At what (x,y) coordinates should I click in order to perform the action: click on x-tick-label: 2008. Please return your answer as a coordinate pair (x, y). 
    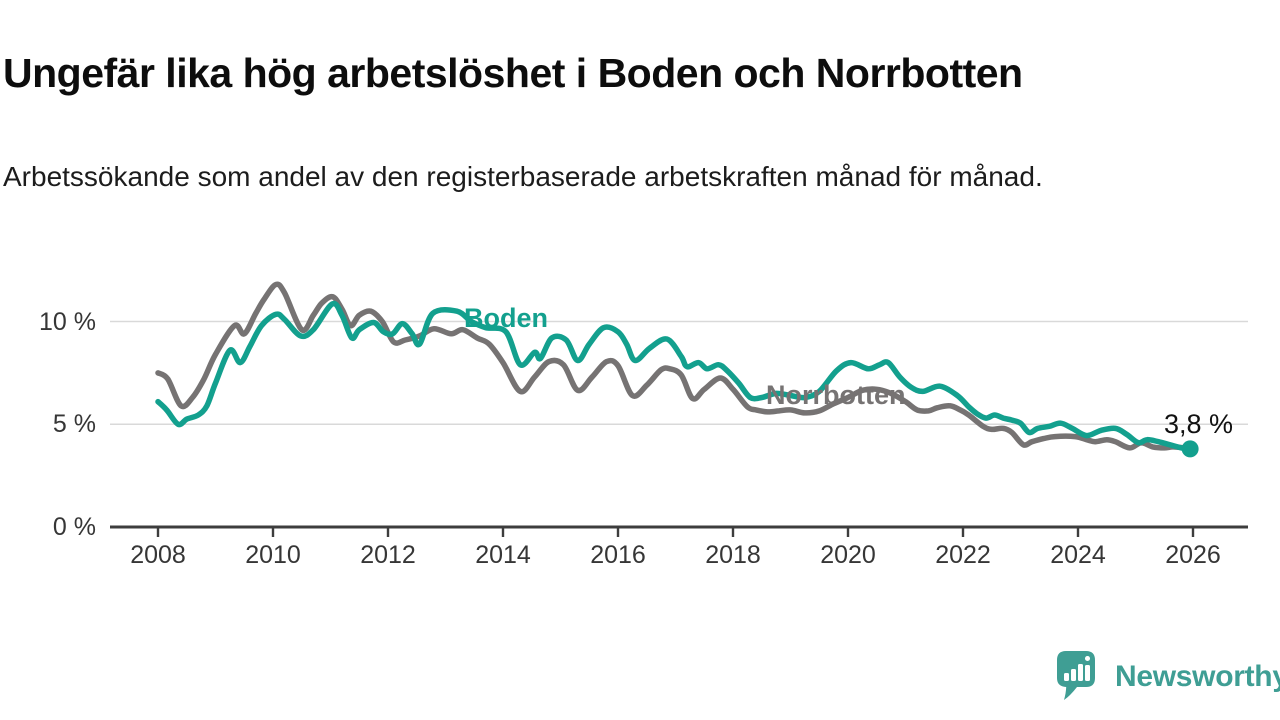
    Looking at the image, I should click on (158, 555).